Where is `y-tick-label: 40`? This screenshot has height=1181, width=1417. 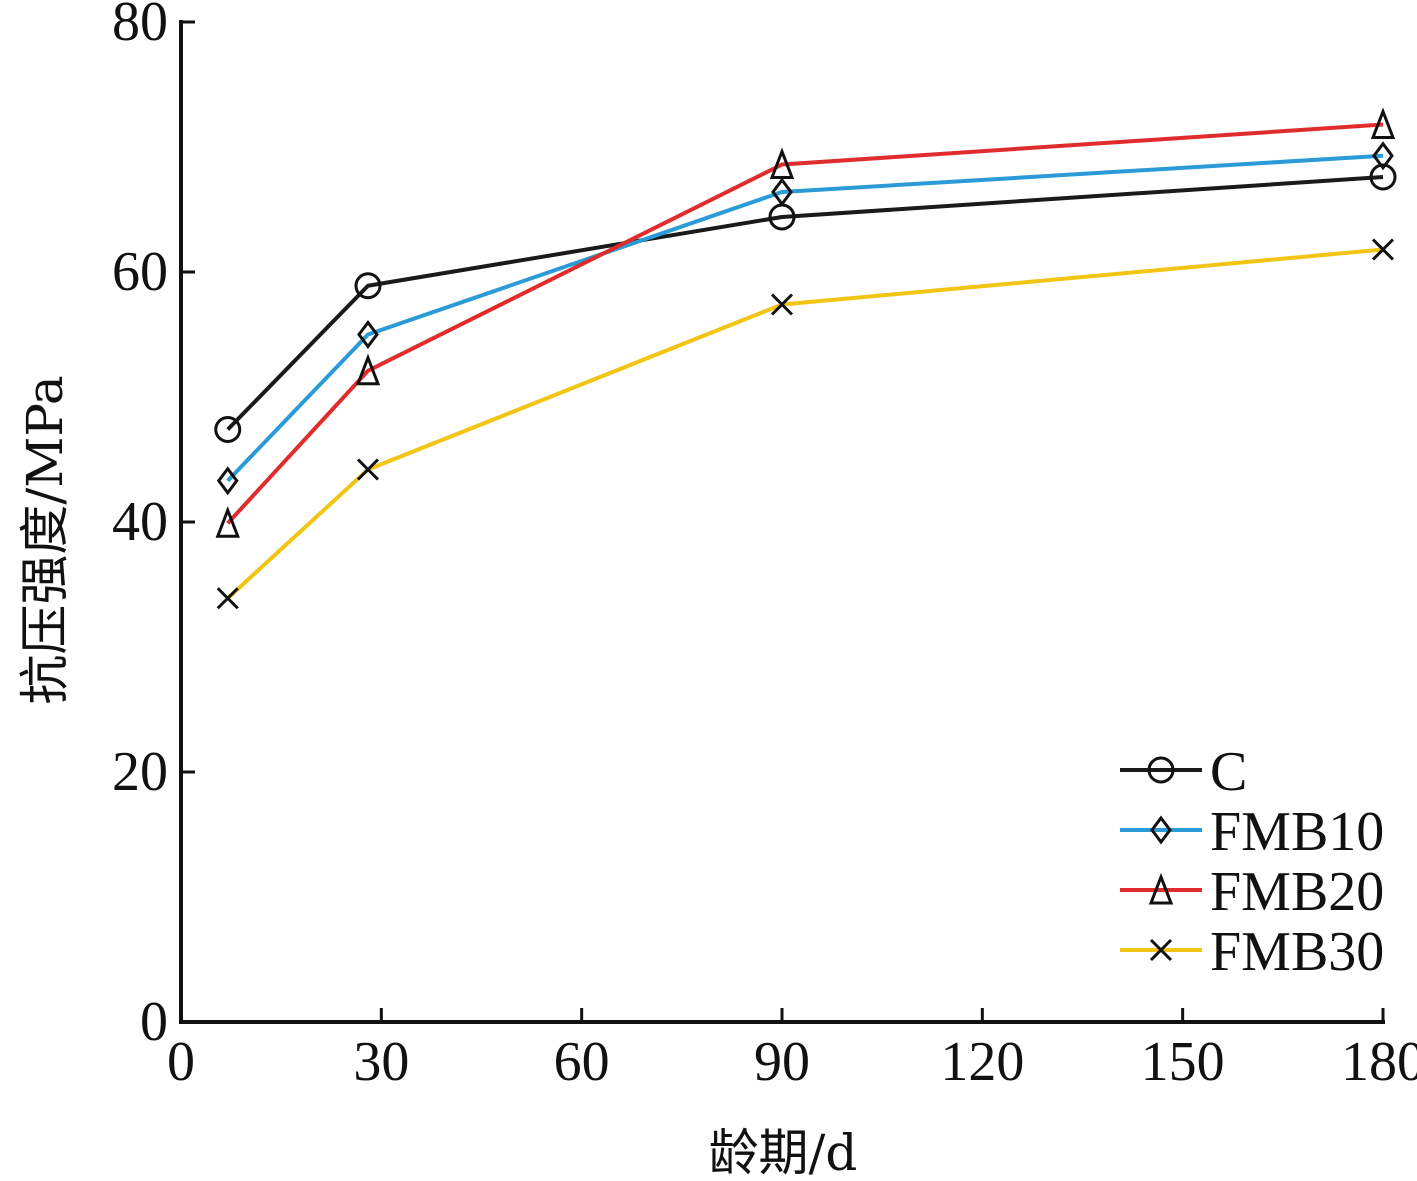
y-tick-label: 40 is located at coordinates (140, 522).